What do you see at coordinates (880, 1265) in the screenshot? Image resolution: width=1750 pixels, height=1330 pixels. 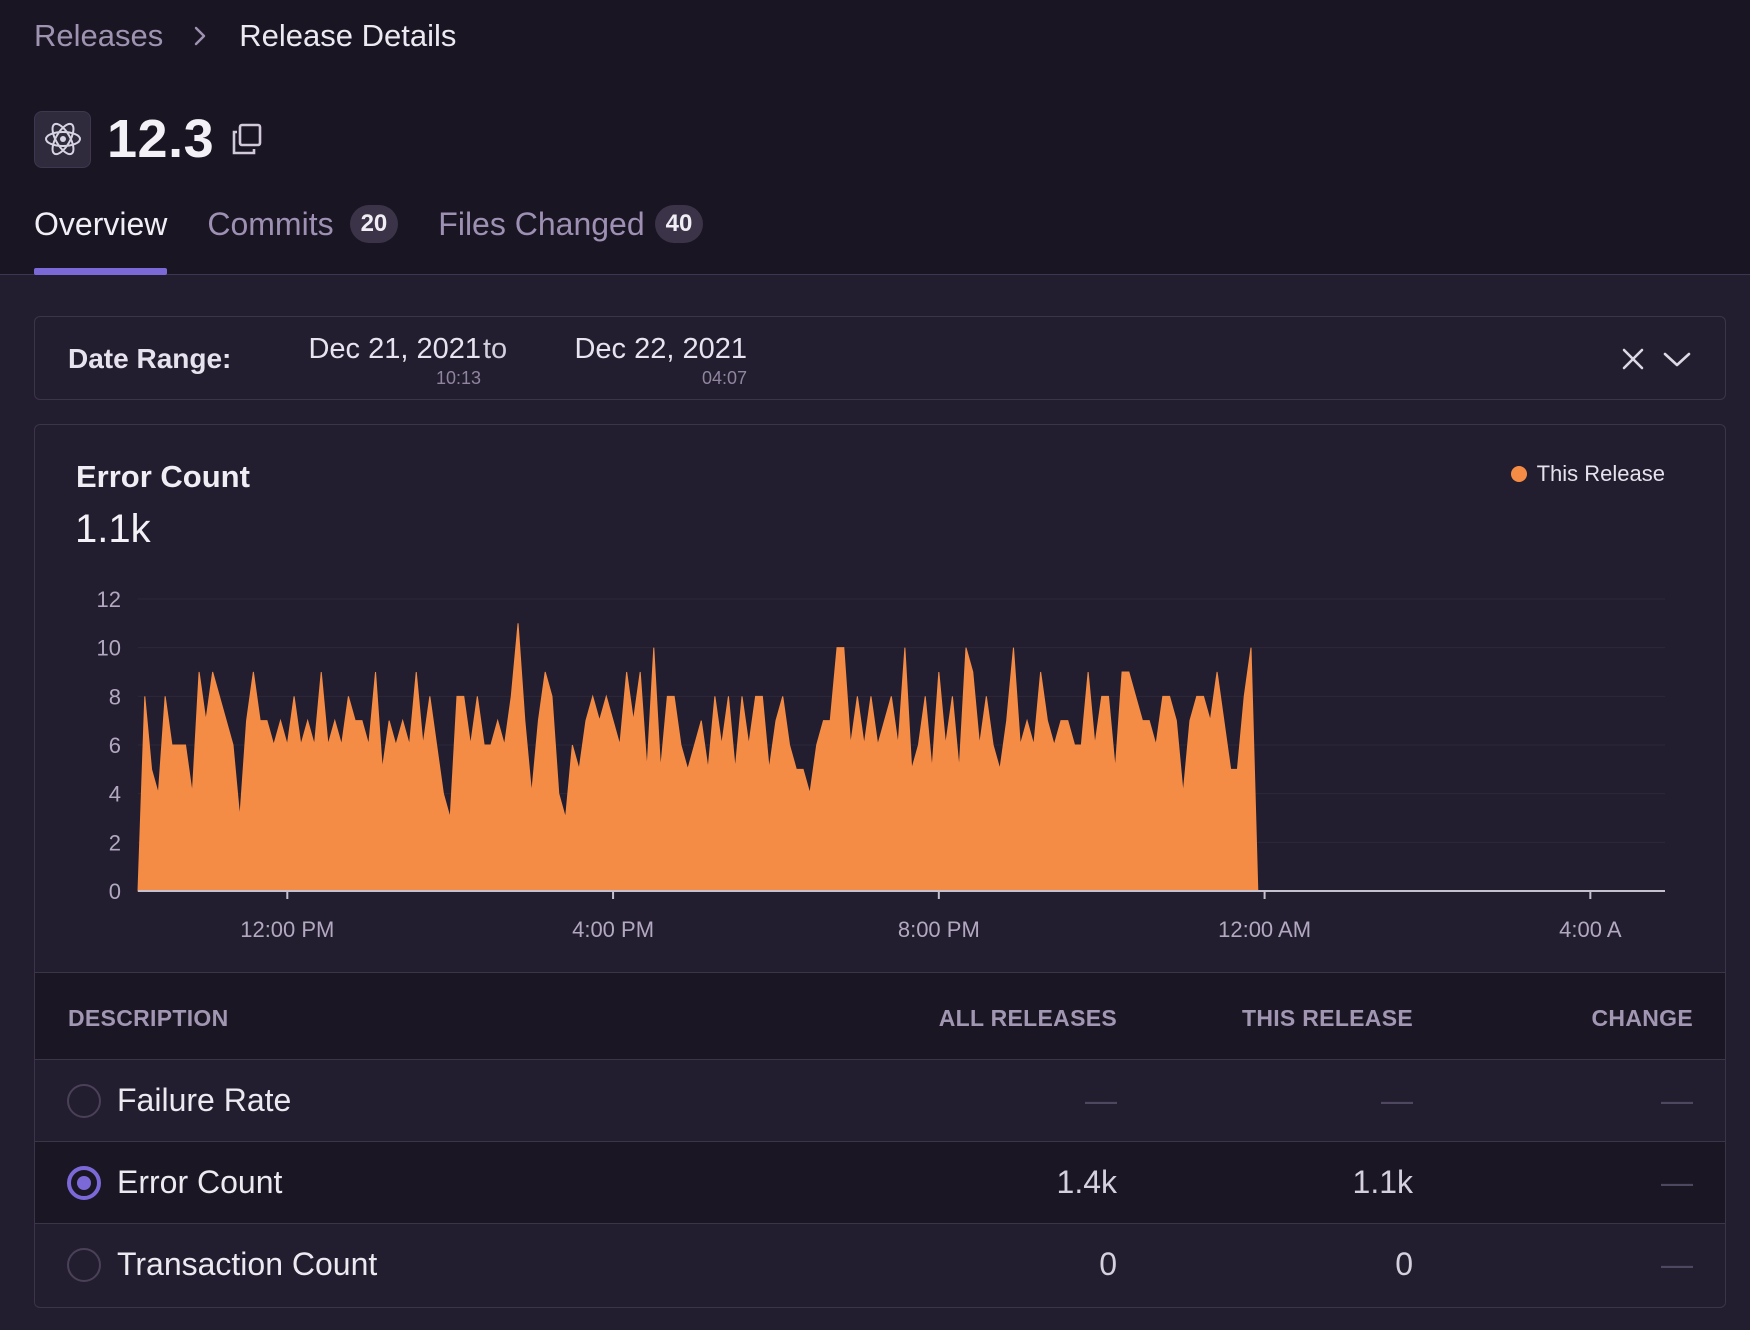 I see `table-row-transaction-count: Transaction Count 0 0 —` at bounding box center [880, 1265].